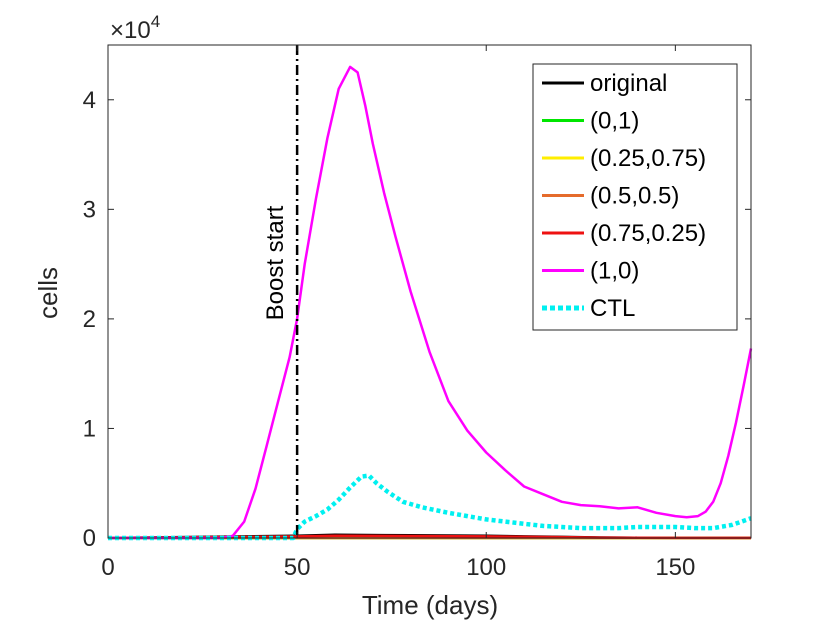 Image resolution: width=830 pixels, height=623 pixels. What do you see at coordinates (612, 308) in the screenshot?
I see `legend-label-ctl: CTL` at bounding box center [612, 308].